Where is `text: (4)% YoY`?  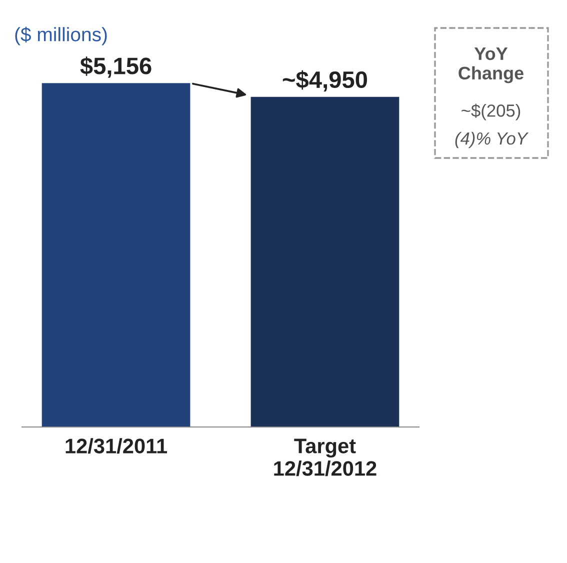
text: (4)% YoY is located at coordinates (492, 140).